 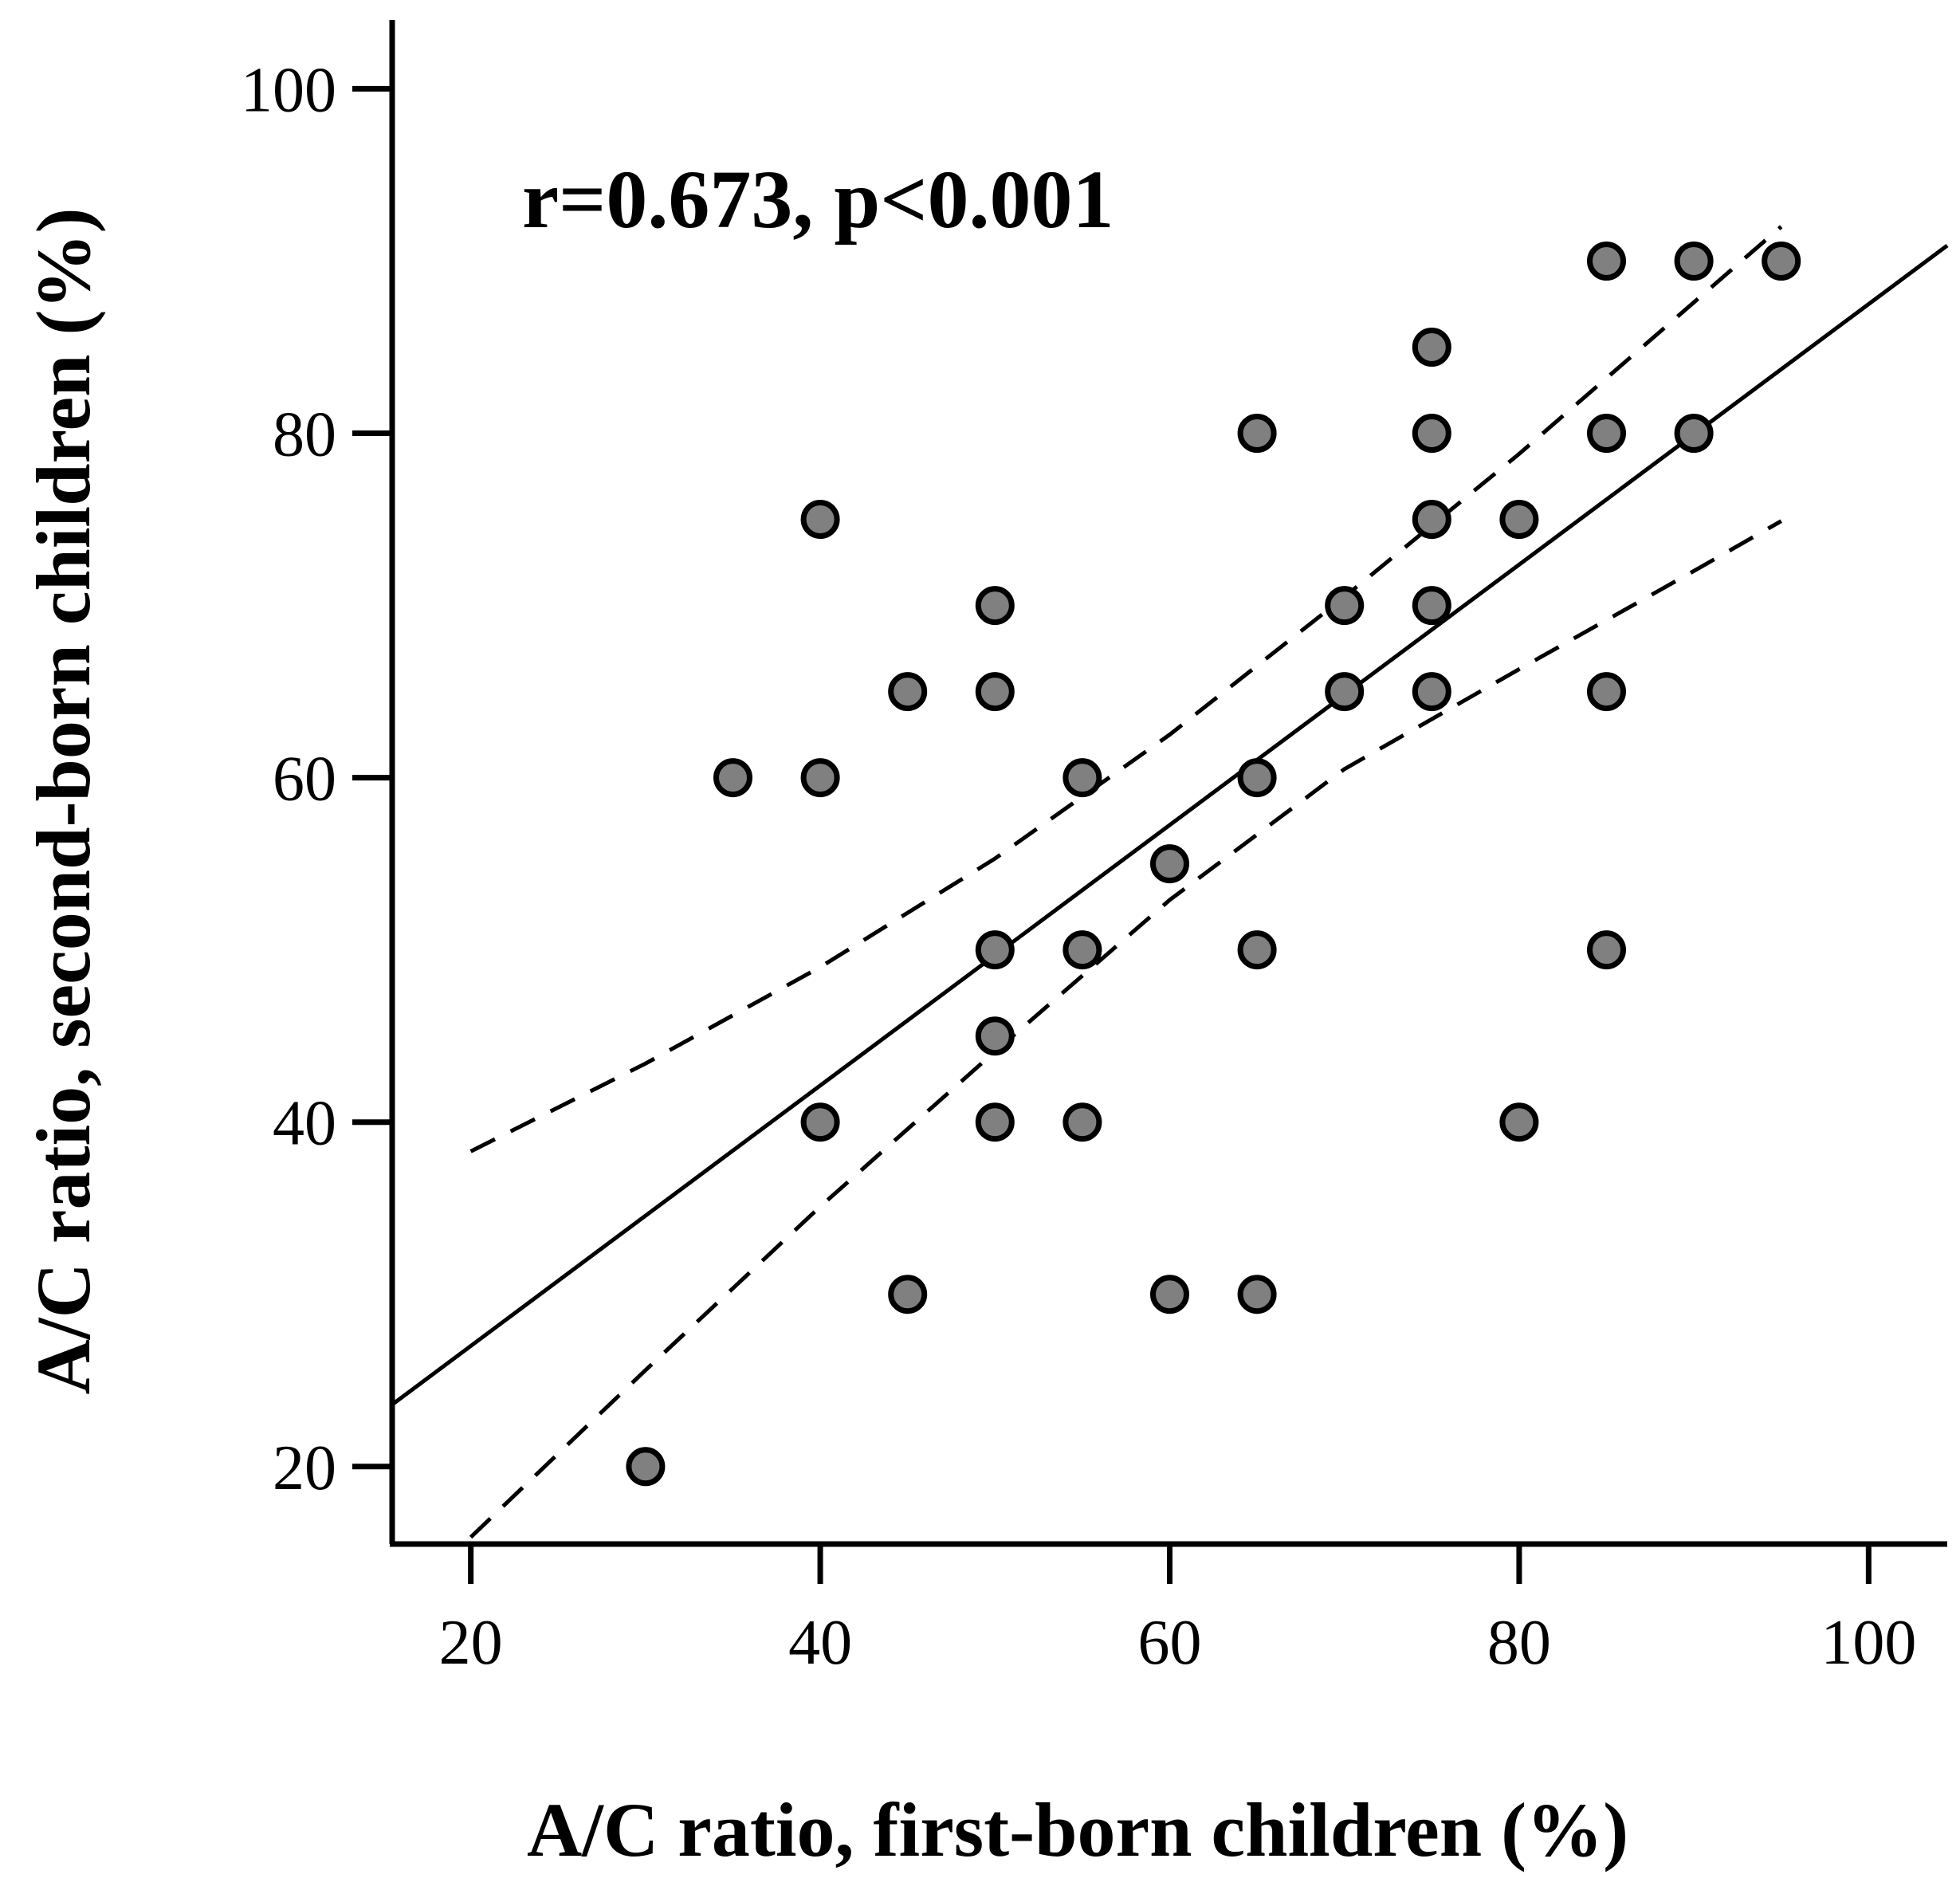 What do you see at coordinates (63, 801) in the screenshot?
I see `y-axis-title: A/C ratio, second-born children (%)` at bounding box center [63, 801].